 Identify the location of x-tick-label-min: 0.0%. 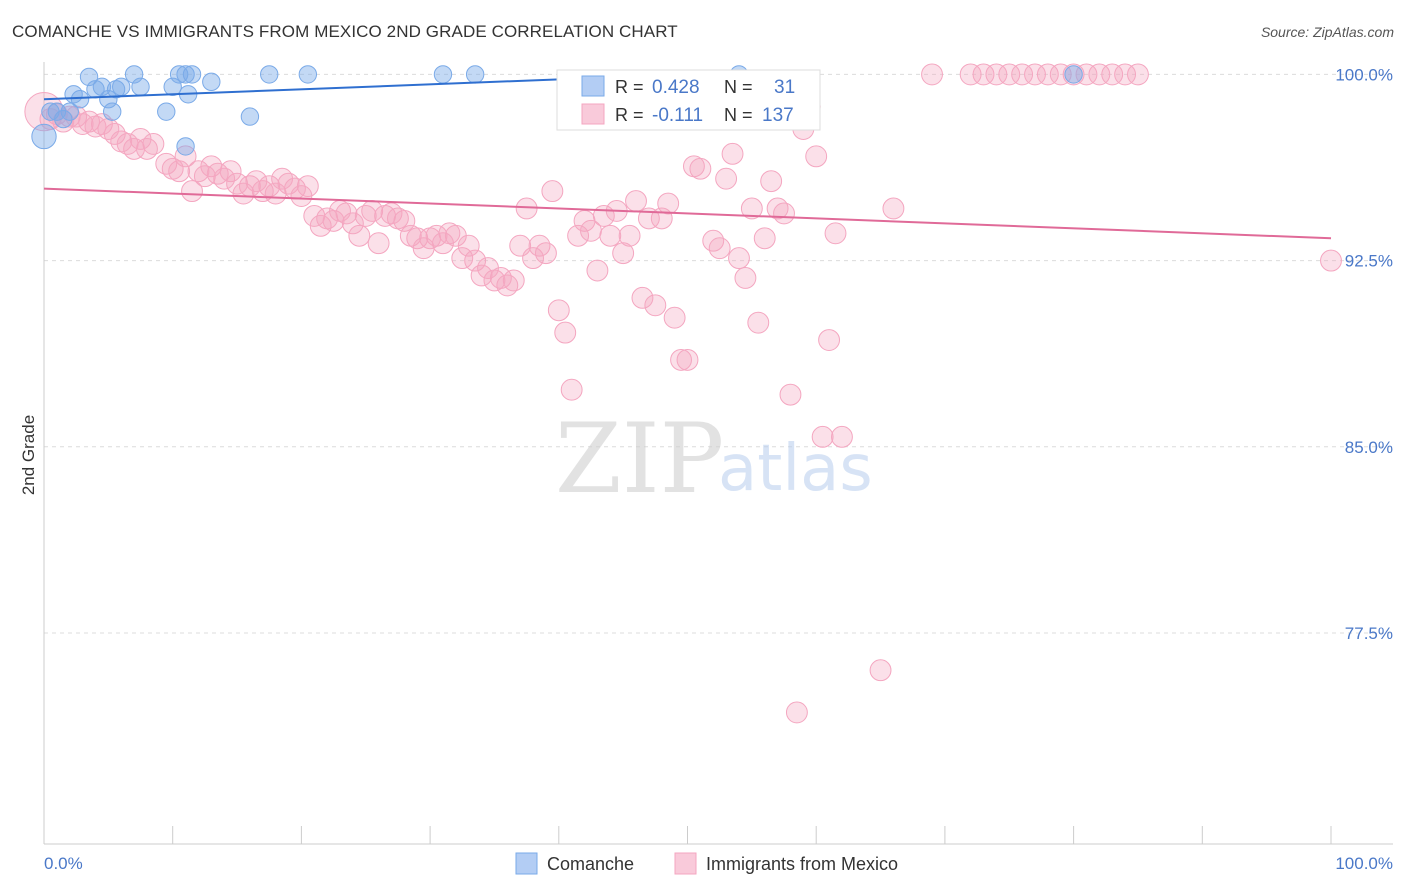
(63, 863).